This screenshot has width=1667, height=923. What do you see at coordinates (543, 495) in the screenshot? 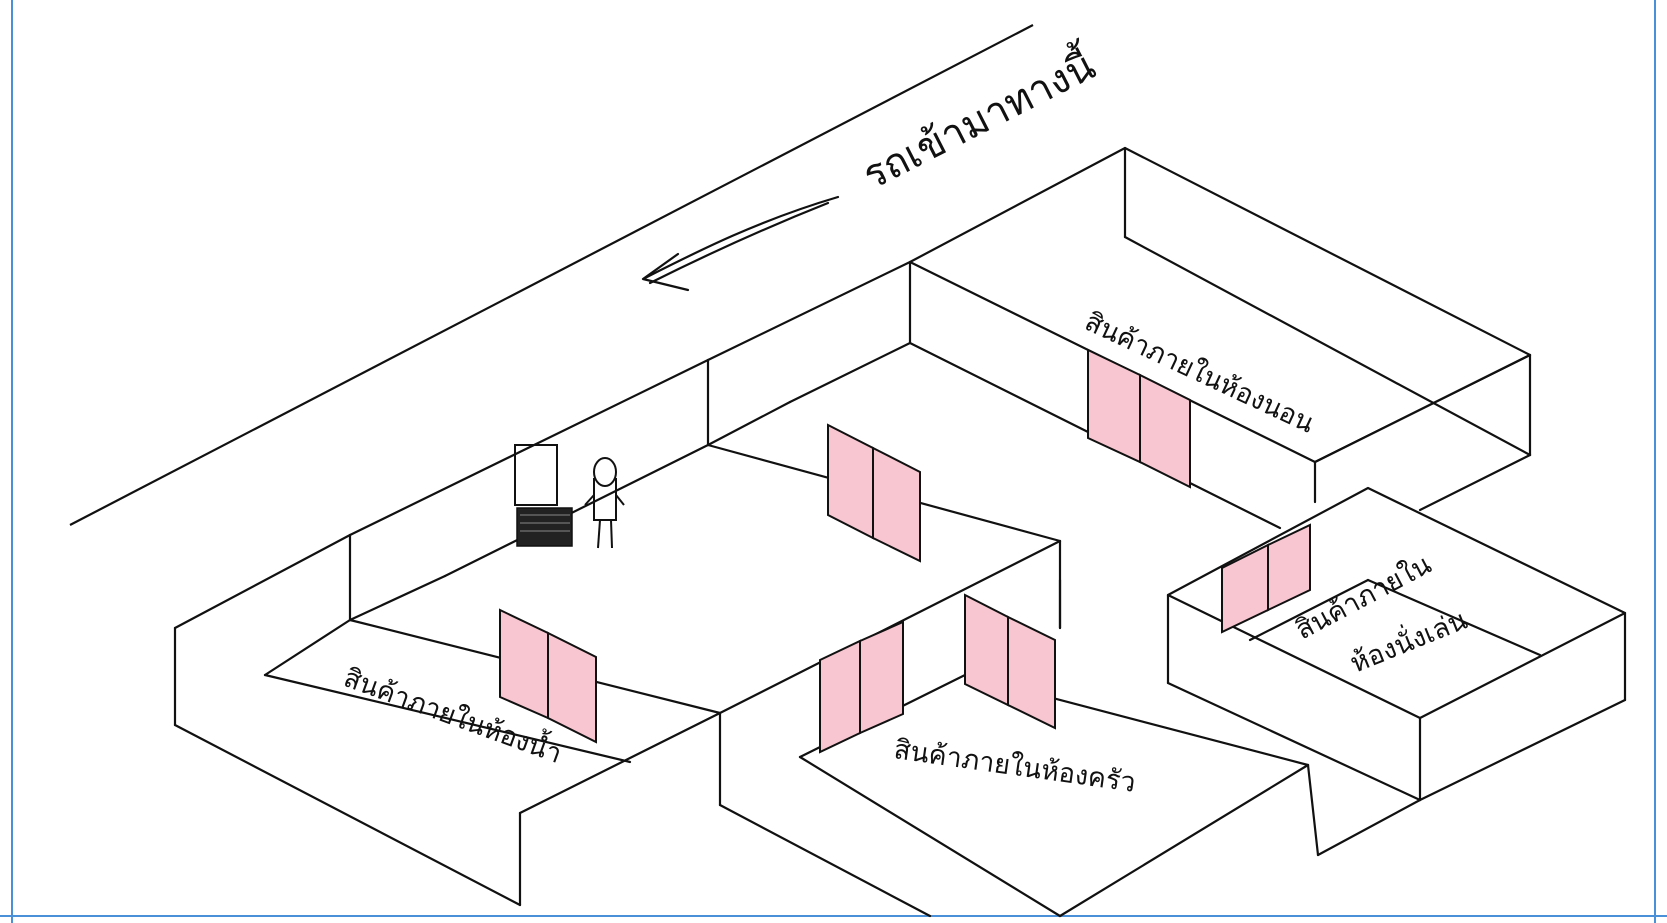
I see `signboard-icon` at bounding box center [543, 495].